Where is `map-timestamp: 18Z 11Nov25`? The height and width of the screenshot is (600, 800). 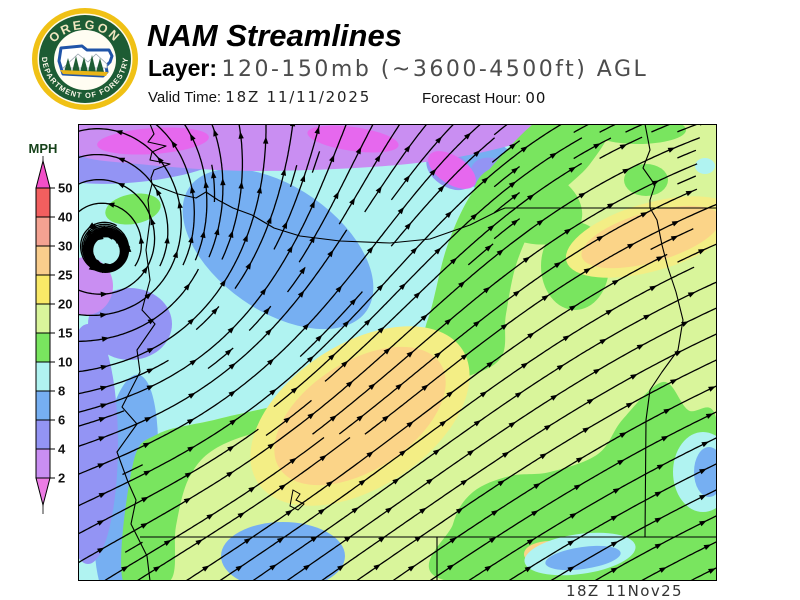
map-timestamp: 18Z 11Nov25 is located at coordinates (624, 591).